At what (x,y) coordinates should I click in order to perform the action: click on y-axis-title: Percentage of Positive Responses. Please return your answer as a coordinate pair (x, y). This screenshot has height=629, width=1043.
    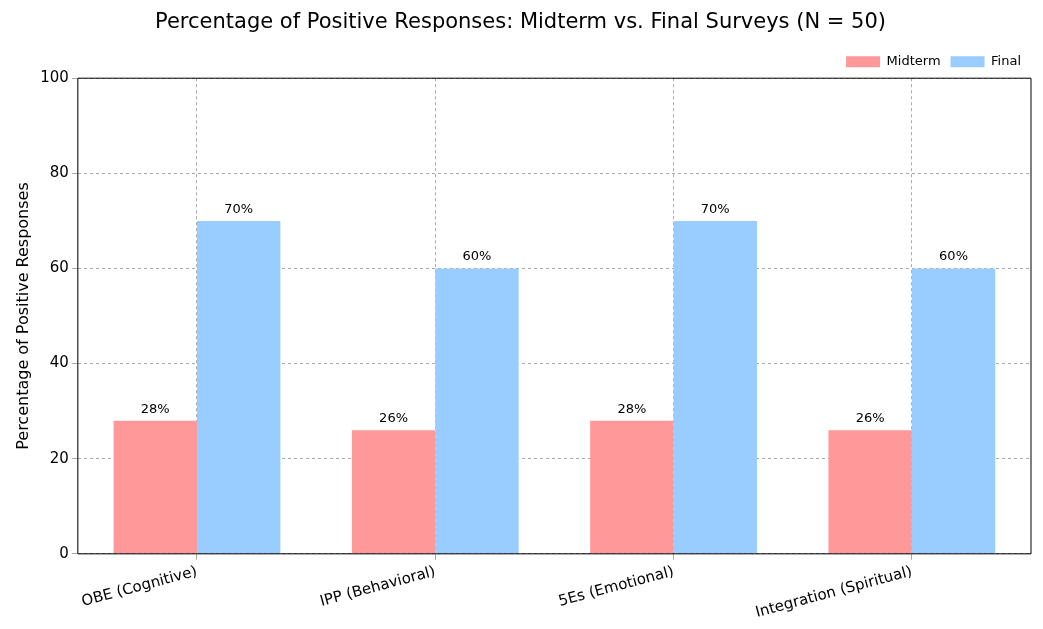
    Looking at the image, I should click on (22, 316).